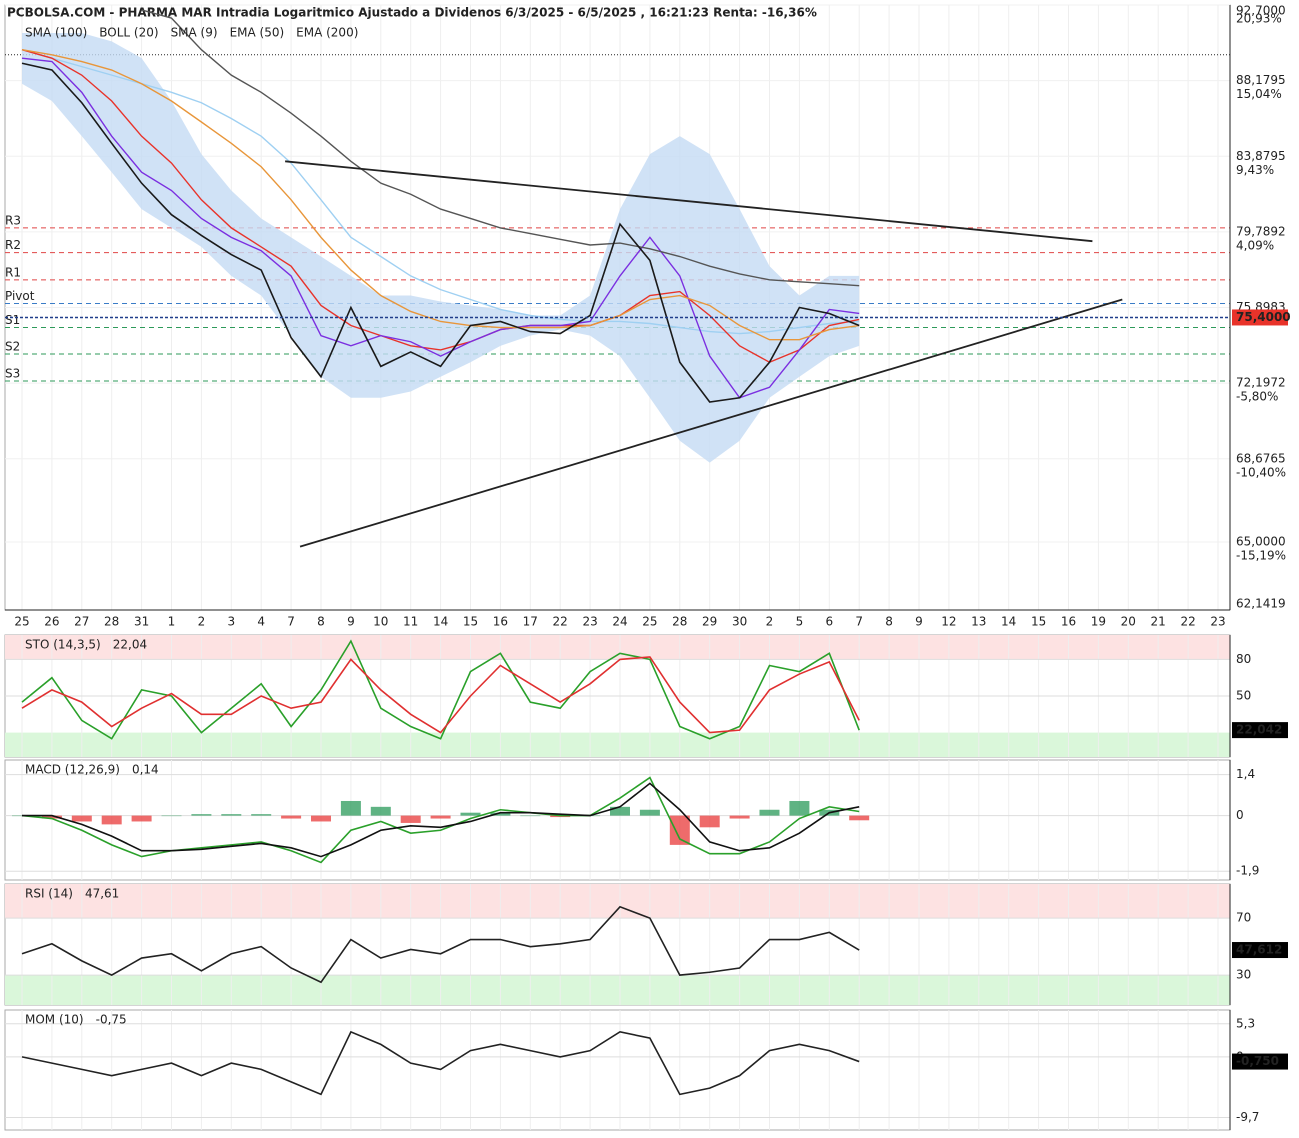 This screenshot has width=1299, height=1138. Describe the element at coordinates (619, 622) in the screenshot. I see `x-tick-label: 24` at that location.